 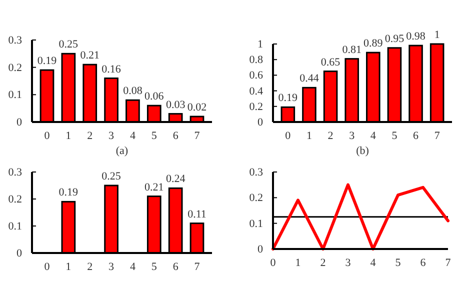 I want to click on data-label: 0.89, so click(x=374, y=44).